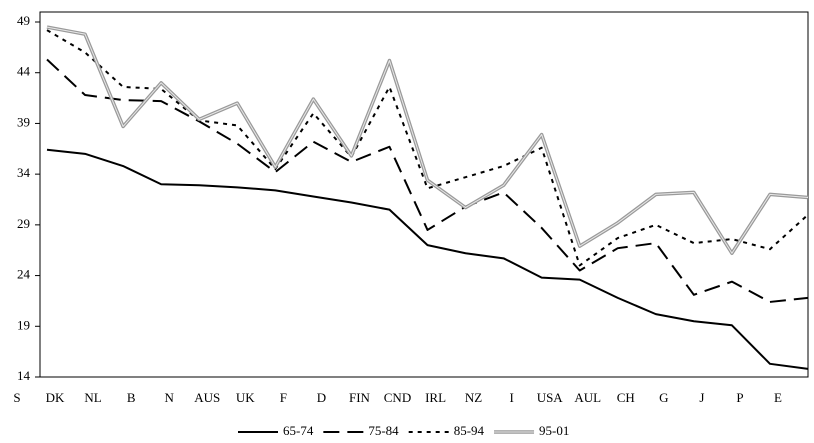 Image resolution: width=814 pixels, height=443 pixels. What do you see at coordinates (298, 430) in the screenshot?
I see `legend-label: 65-74` at bounding box center [298, 430].